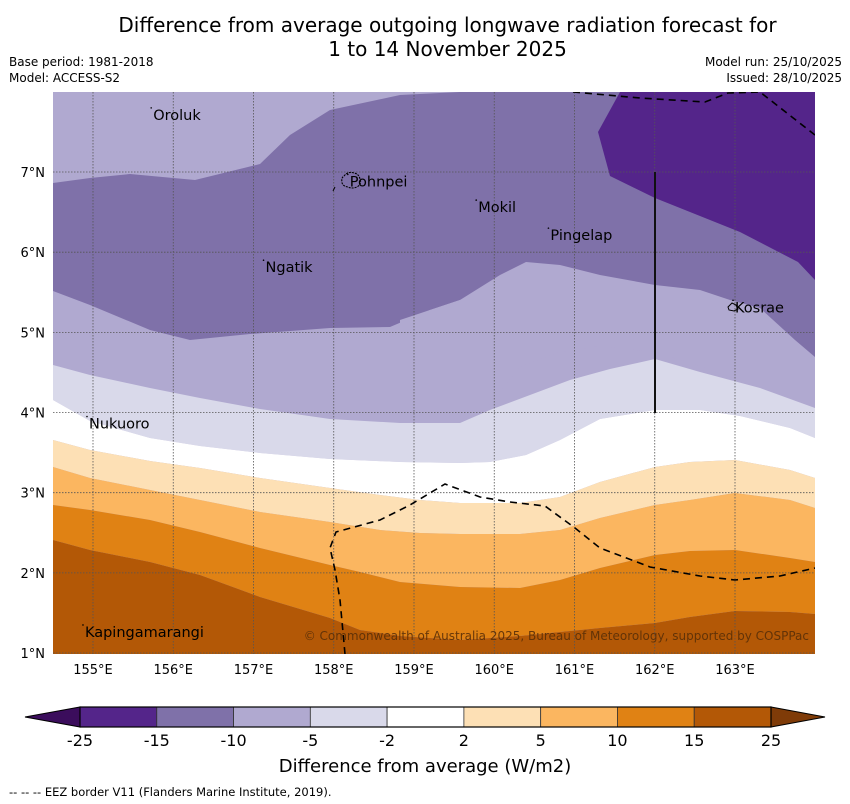 The height and width of the screenshot is (804, 850). What do you see at coordinates (177, 116) in the screenshot?
I see `place-label-oroluk: Oroluk` at bounding box center [177, 116].